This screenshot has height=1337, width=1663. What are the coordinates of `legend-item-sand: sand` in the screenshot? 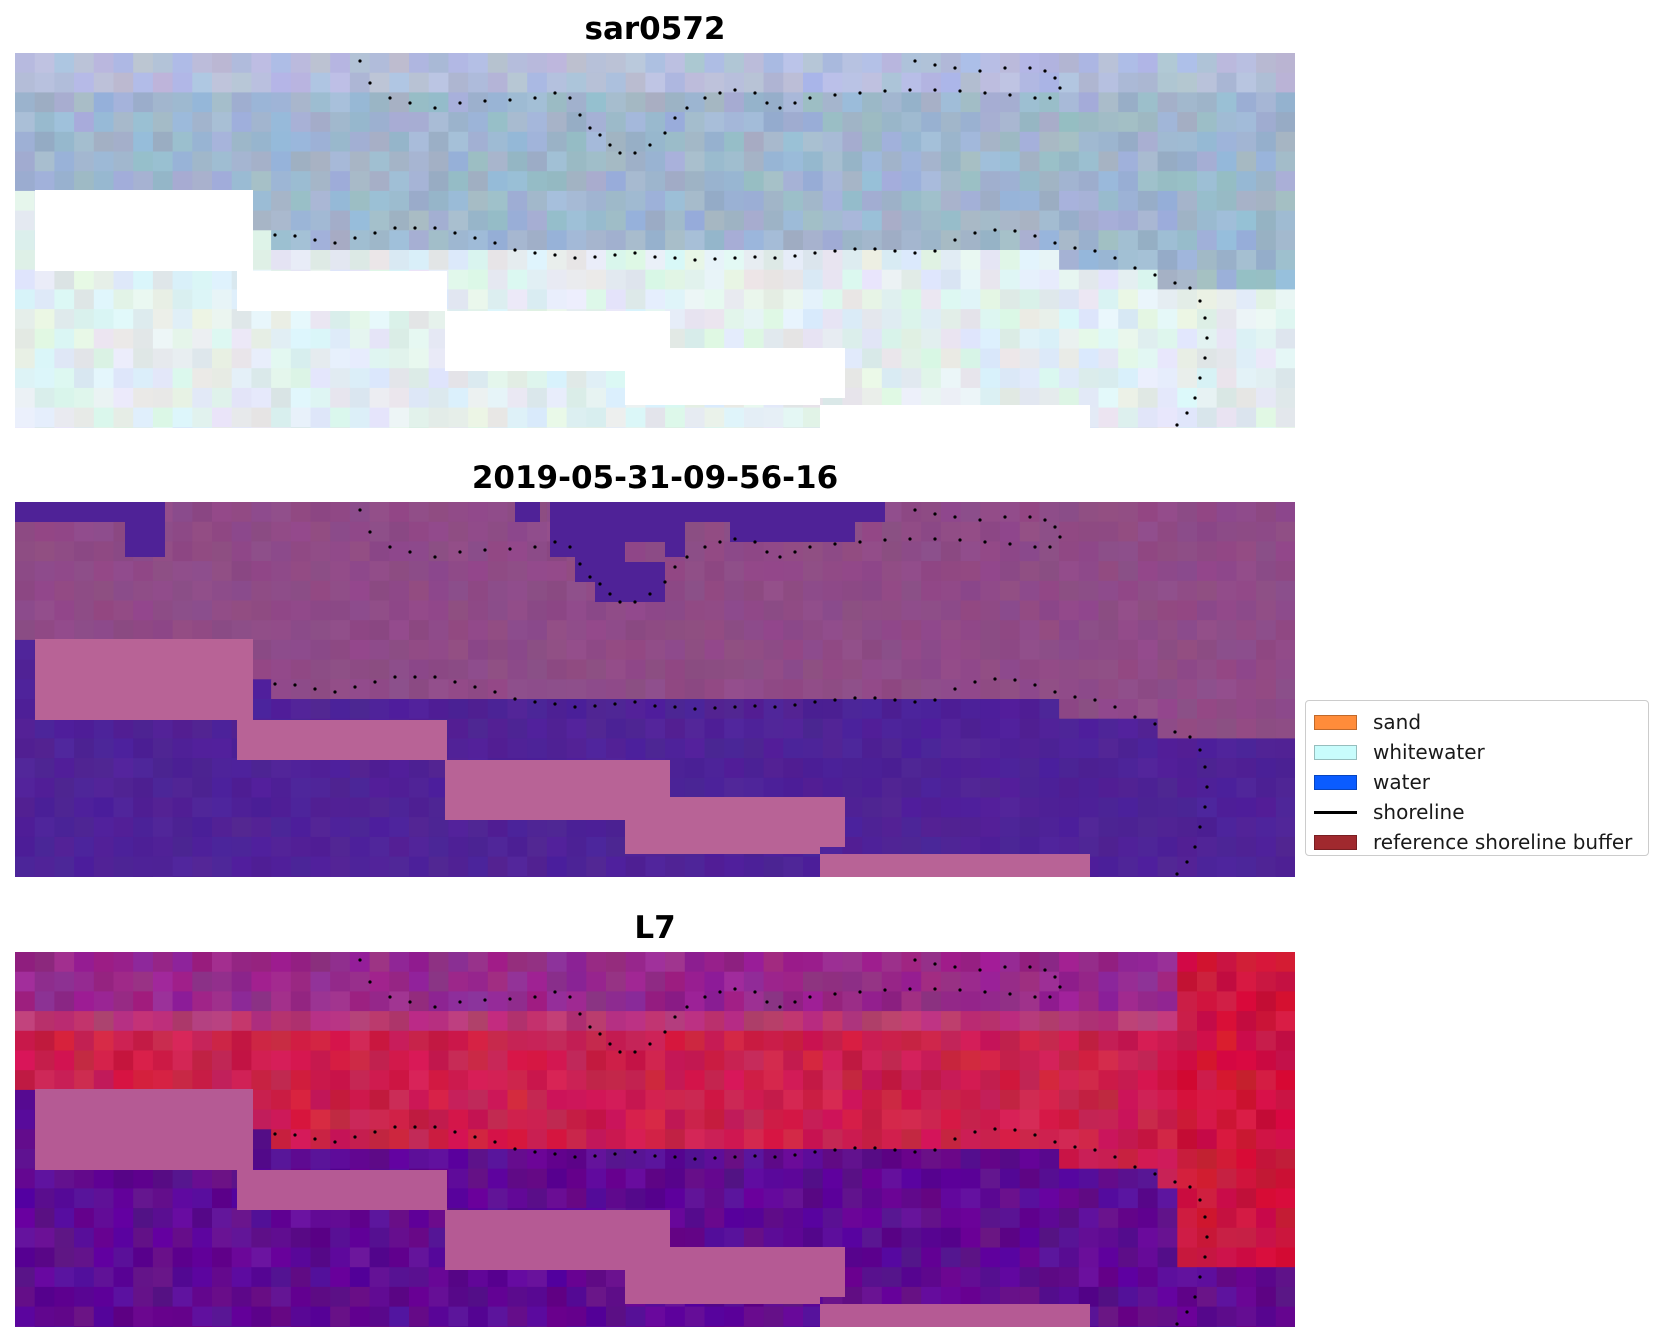 It's located at (1477, 722).